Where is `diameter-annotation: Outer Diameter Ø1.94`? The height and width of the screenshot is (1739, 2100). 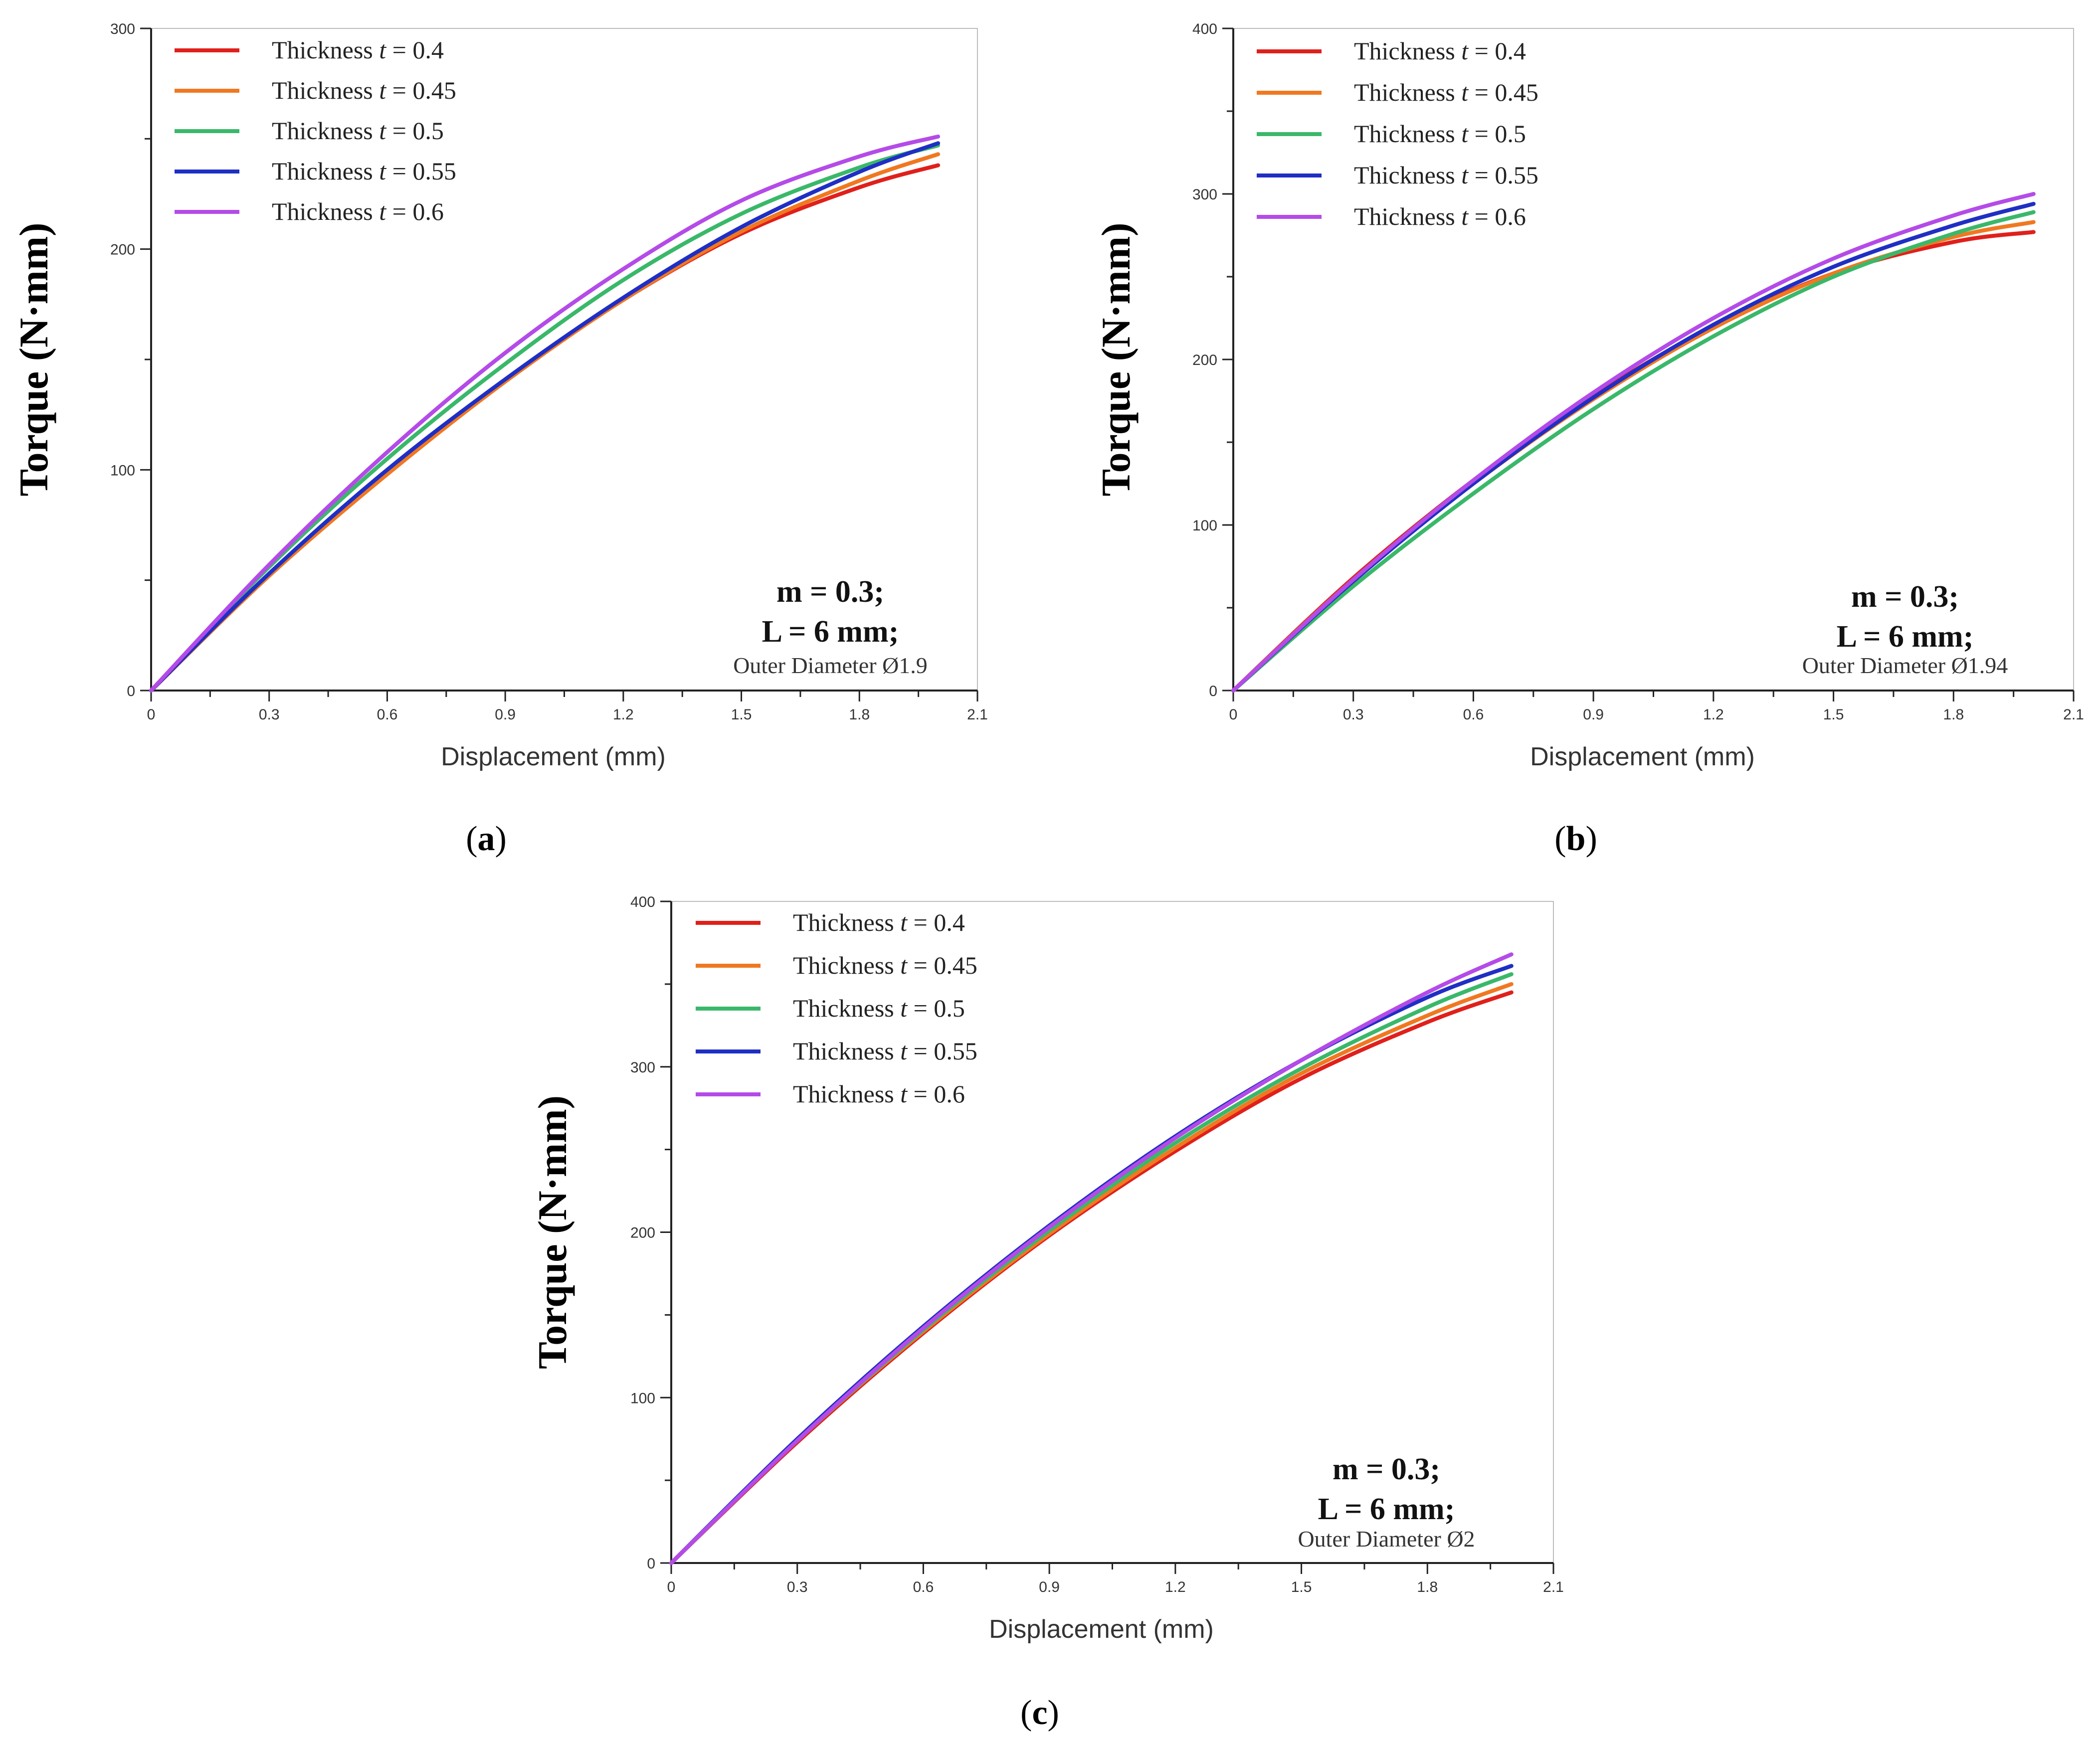
diameter-annotation: Outer Diameter Ø1.94 is located at coordinates (1905, 665).